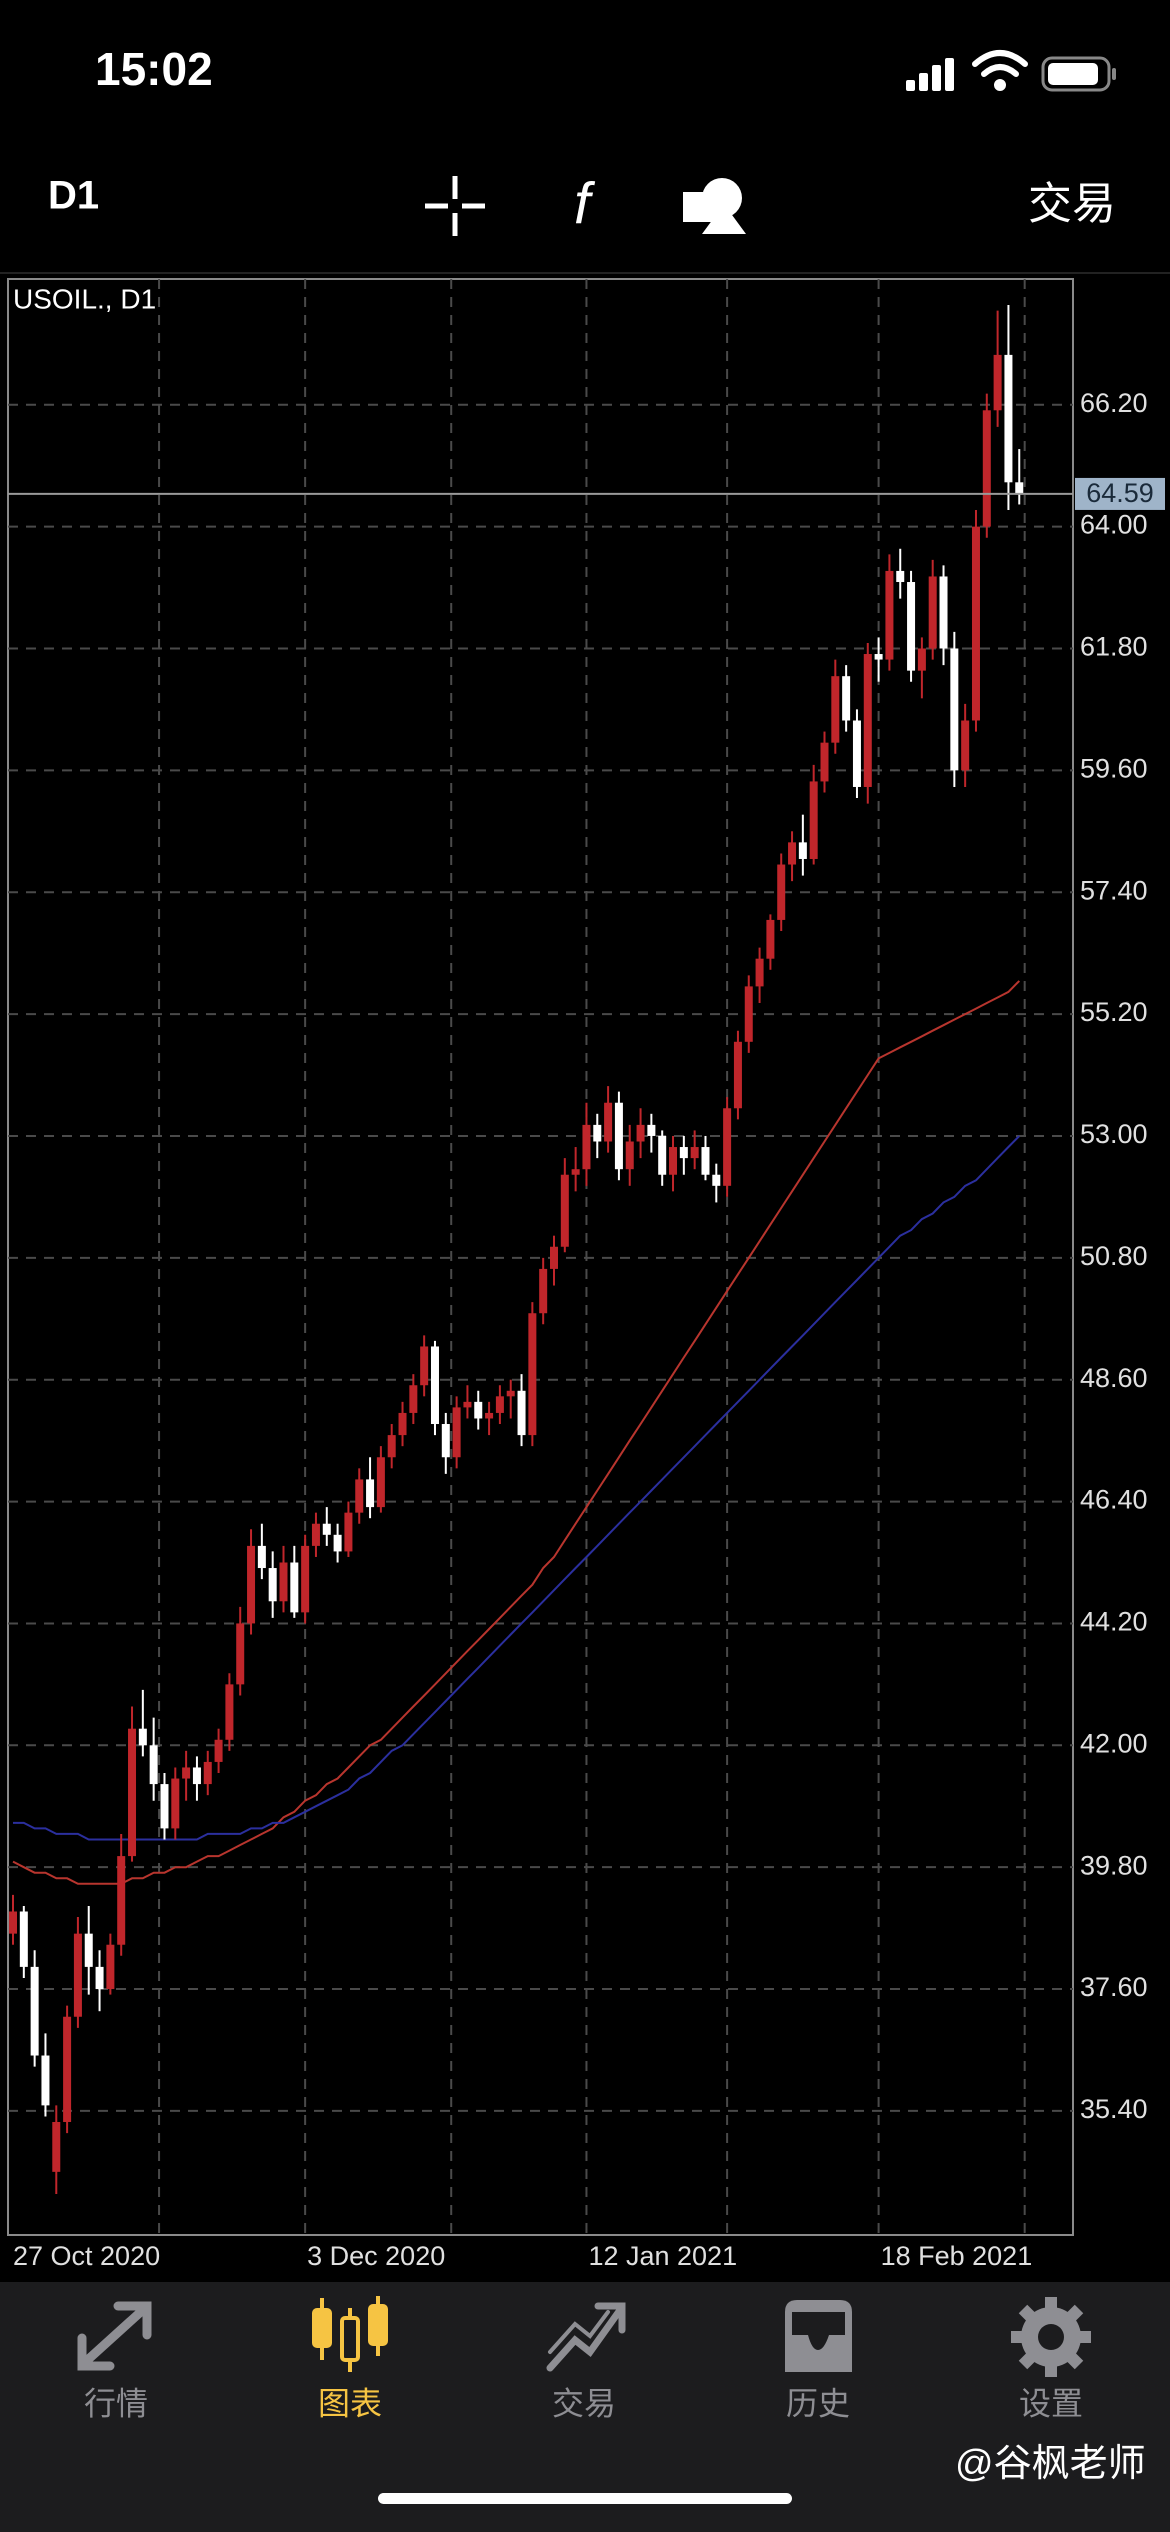 The image size is (1170, 2532). What do you see at coordinates (1051, 2337) in the screenshot?
I see `tab-icon-settings` at bounding box center [1051, 2337].